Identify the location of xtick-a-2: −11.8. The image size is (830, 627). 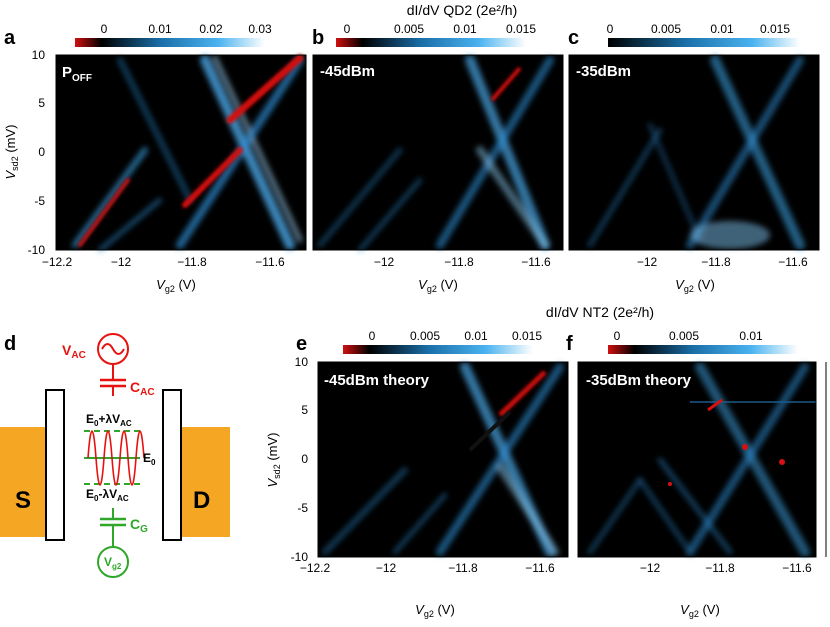
(192, 262).